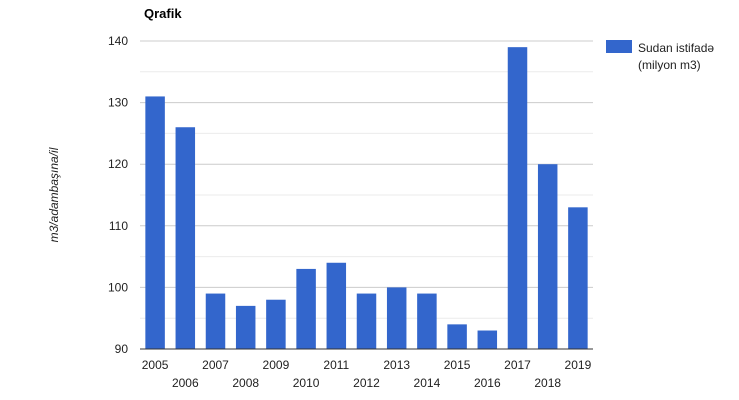 The width and height of the screenshot is (739, 400). I want to click on x-tick-label: 2007, so click(215, 365).